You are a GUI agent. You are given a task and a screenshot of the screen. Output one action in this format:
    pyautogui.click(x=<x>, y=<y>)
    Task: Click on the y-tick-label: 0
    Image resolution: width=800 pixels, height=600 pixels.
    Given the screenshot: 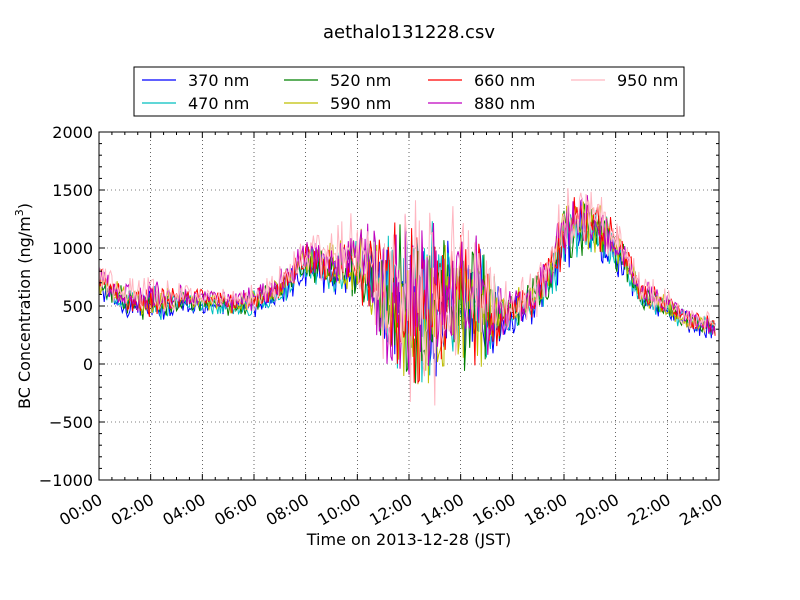 What is the action you would take?
    pyautogui.click(x=88, y=364)
    